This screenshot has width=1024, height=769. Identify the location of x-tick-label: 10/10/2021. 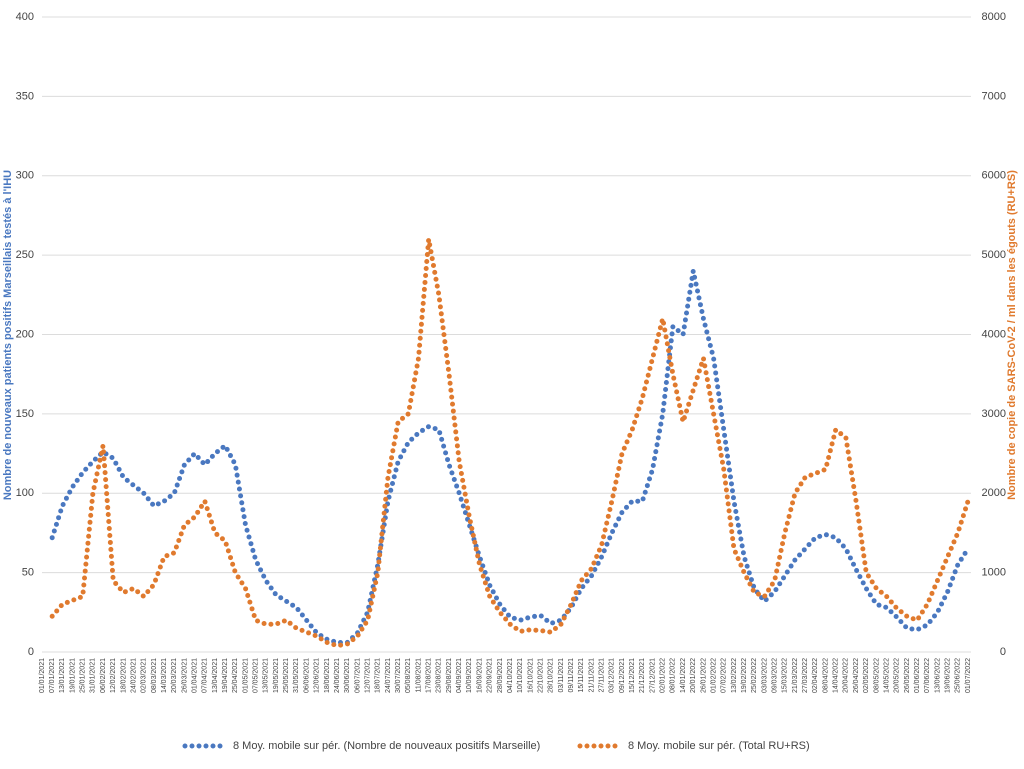
(520, 675).